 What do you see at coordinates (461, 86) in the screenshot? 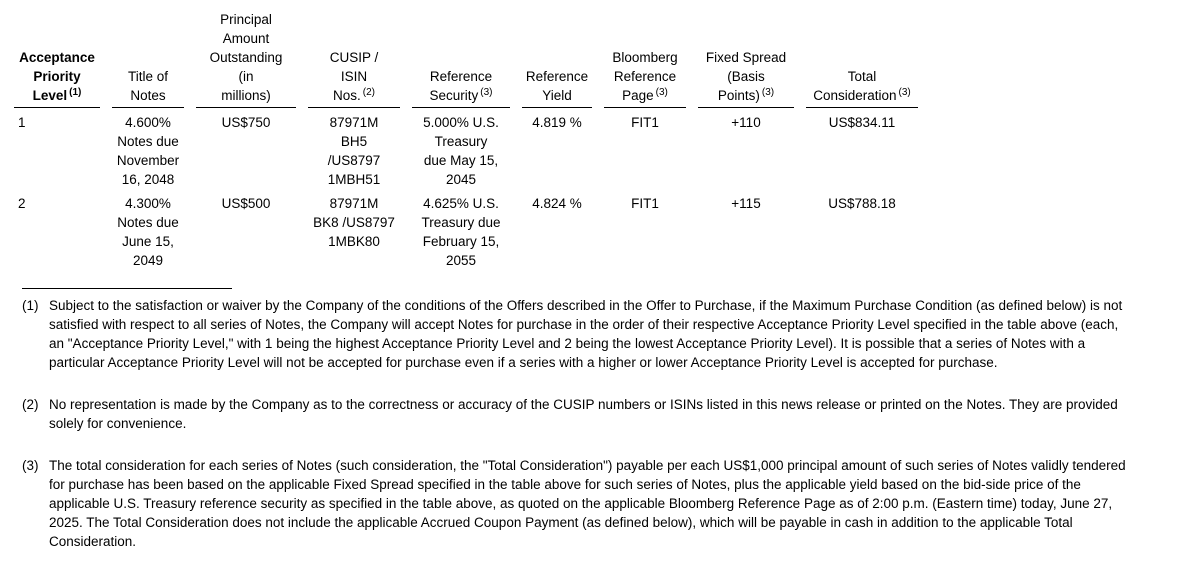
I see `col-header-text: Reference Security` at bounding box center [461, 86].